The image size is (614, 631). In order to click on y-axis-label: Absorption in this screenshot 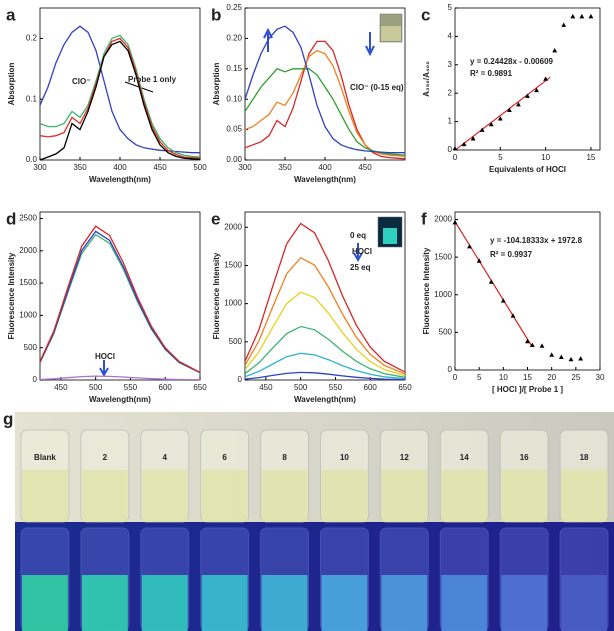, I will do `click(11, 84)`.